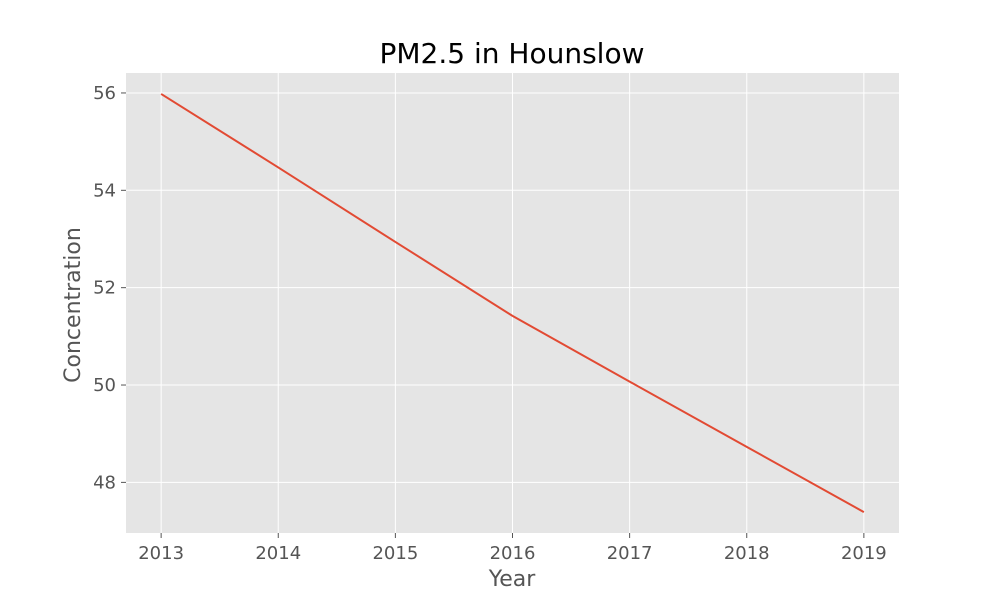 This screenshot has height=604, width=1000. I want to click on x-tick-label: 2018, so click(747, 553).